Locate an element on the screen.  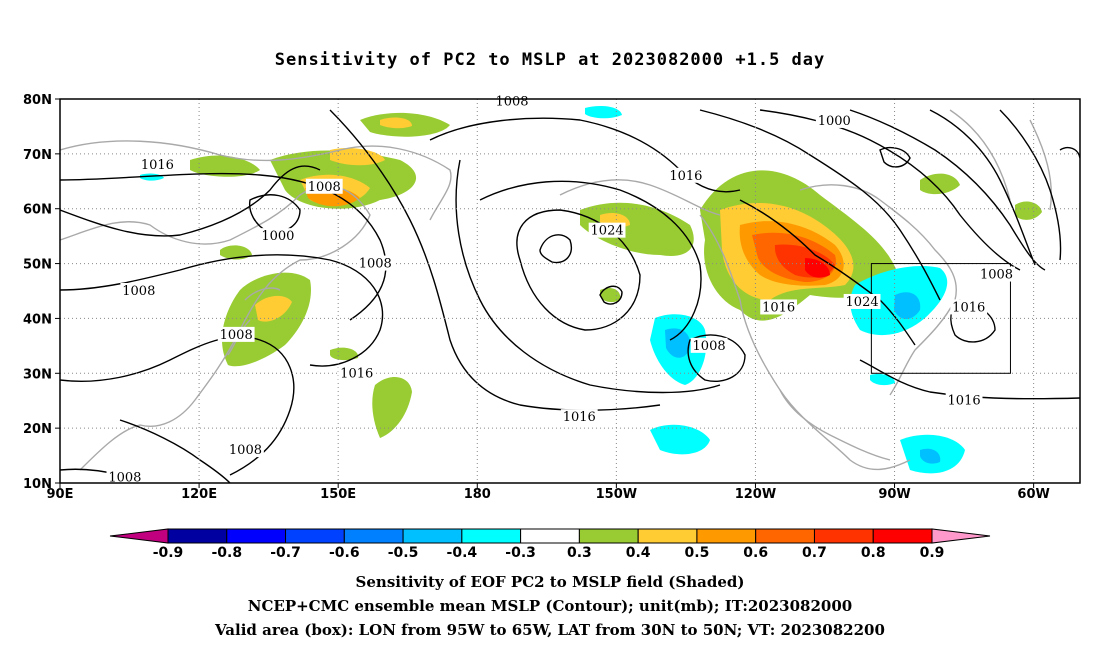
contour-label: 1000 is located at coordinates (834, 121).